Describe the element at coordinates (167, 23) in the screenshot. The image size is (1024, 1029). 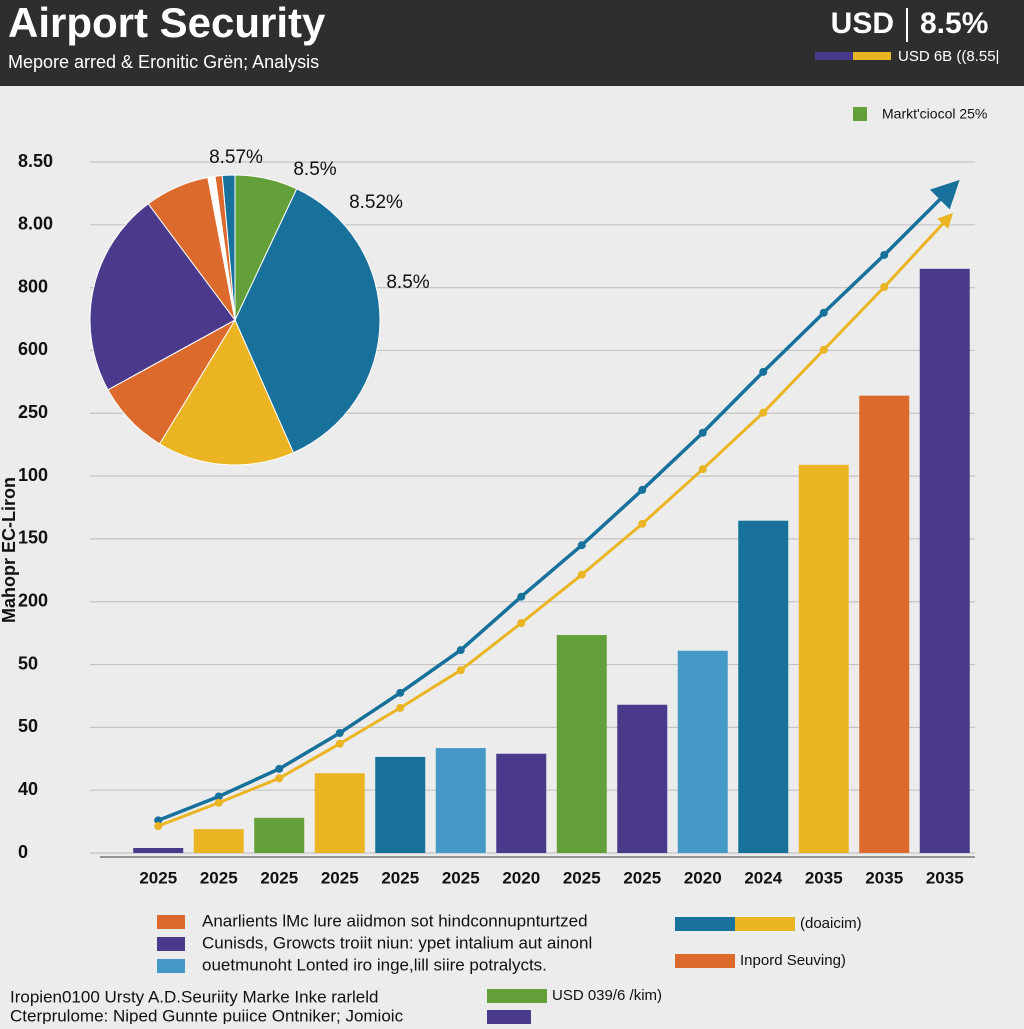
I see `title: Airport Security` at that location.